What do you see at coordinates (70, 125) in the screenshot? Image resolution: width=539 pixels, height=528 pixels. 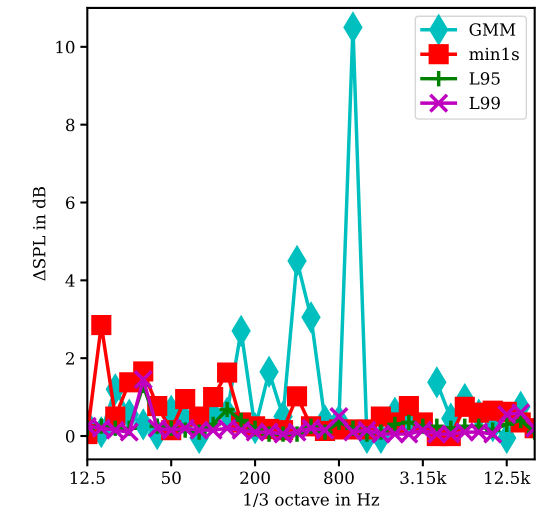 I see `y-tick-label: 8` at bounding box center [70, 125].